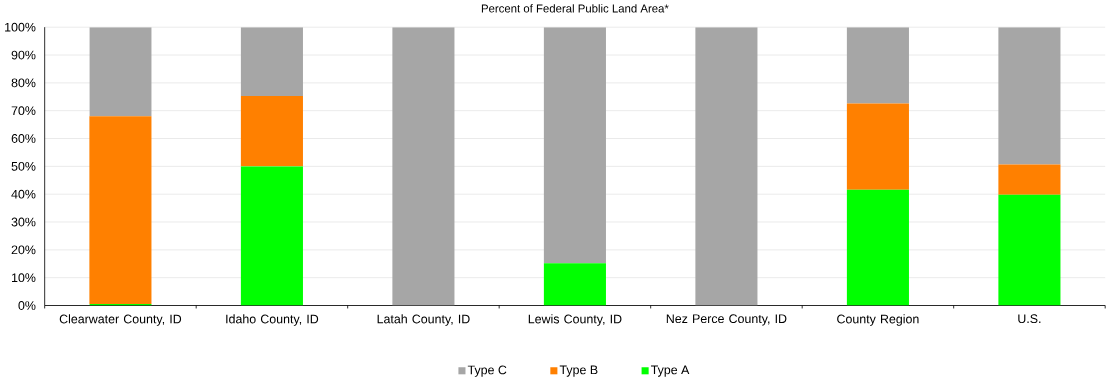 Image resolution: width=1106 pixels, height=380 pixels. I want to click on y-tick-label: 50%, so click(23, 166).